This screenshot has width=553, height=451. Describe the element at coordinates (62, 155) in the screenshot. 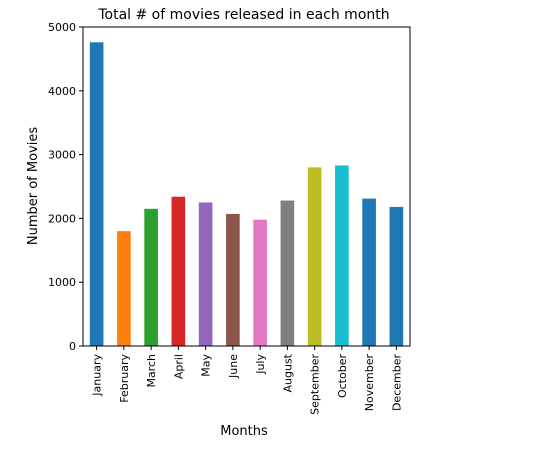

I see `y-tick-label: 3000` at that location.